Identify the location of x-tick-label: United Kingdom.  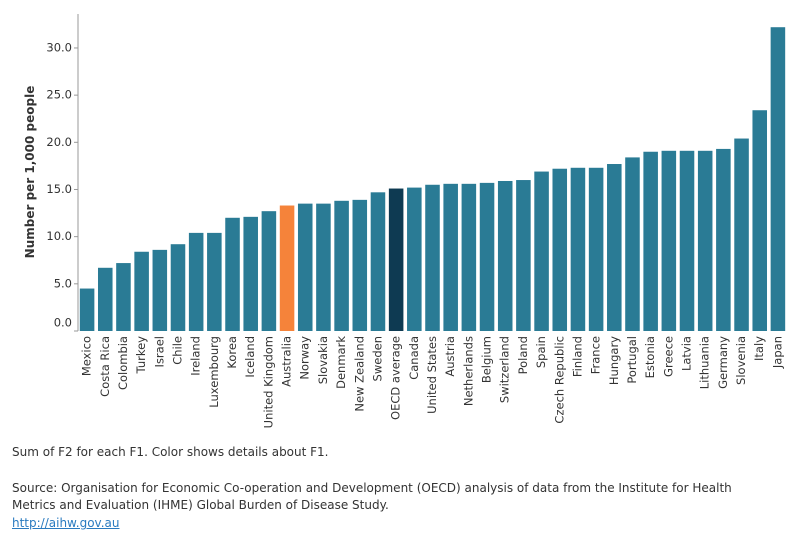
(268, 382).